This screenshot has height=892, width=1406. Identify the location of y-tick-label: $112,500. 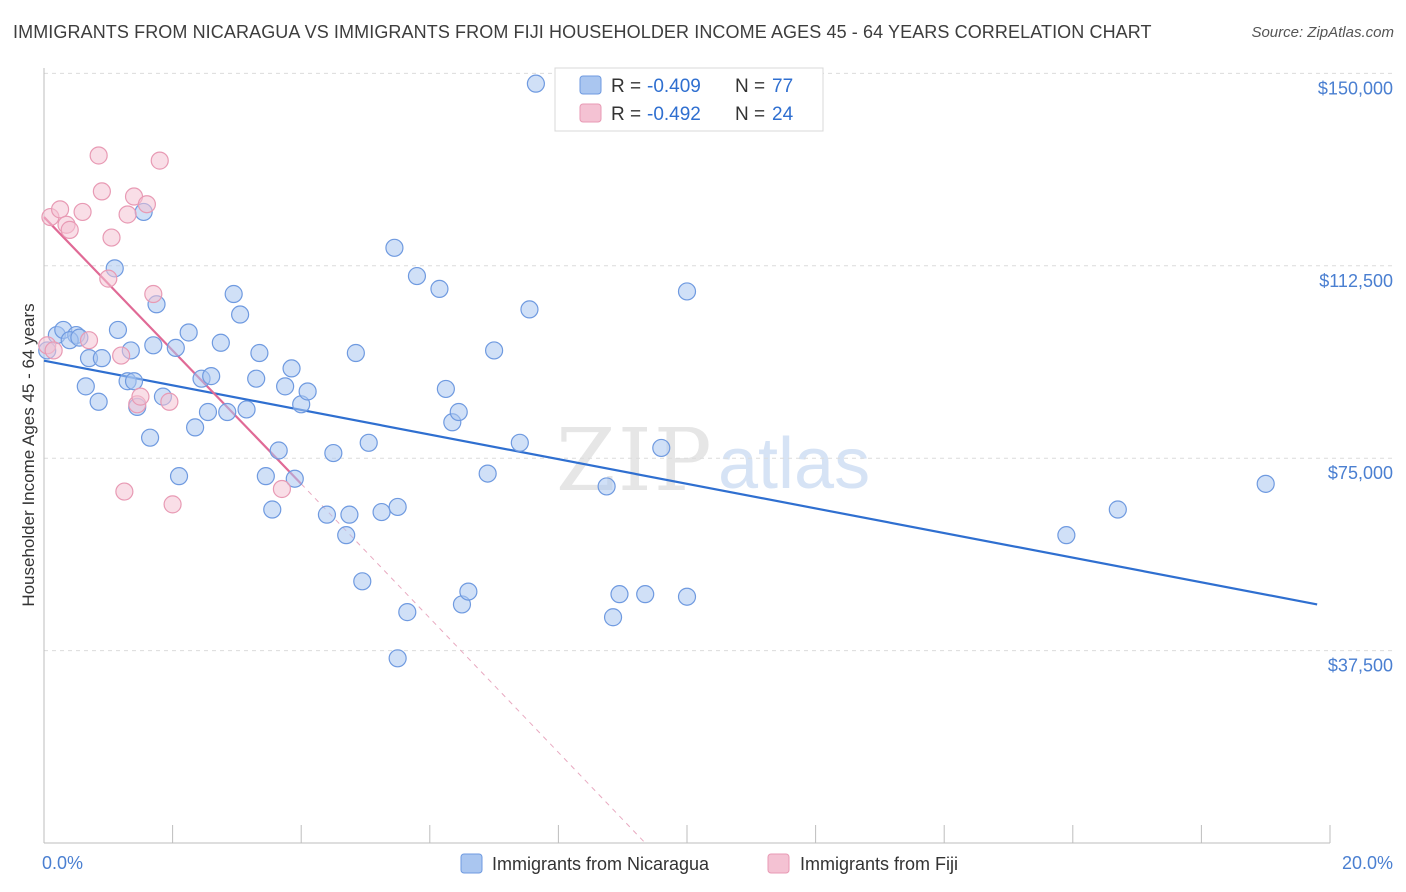
(1356, 281).